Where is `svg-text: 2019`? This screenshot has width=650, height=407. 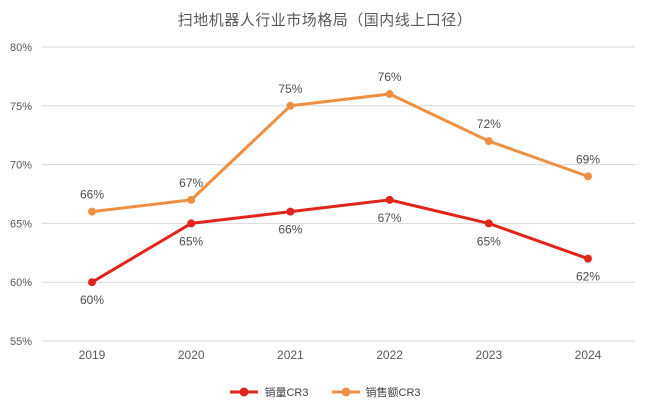
svg-text: 2019 is located at coordinates (92, 355).